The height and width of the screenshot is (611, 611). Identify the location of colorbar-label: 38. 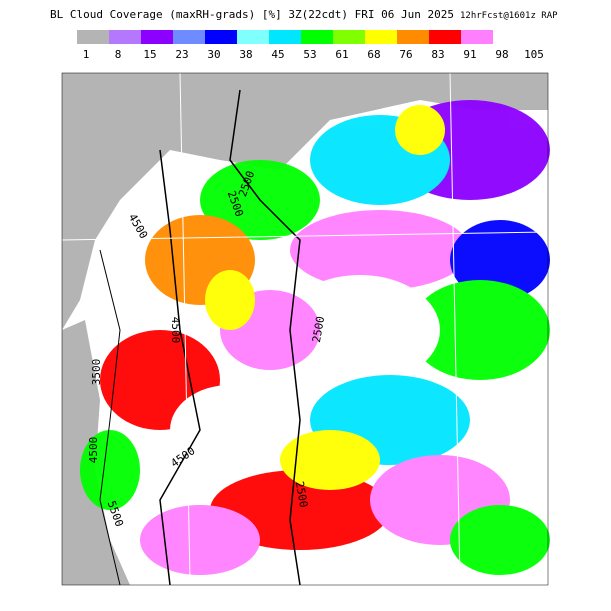
(245, 54).